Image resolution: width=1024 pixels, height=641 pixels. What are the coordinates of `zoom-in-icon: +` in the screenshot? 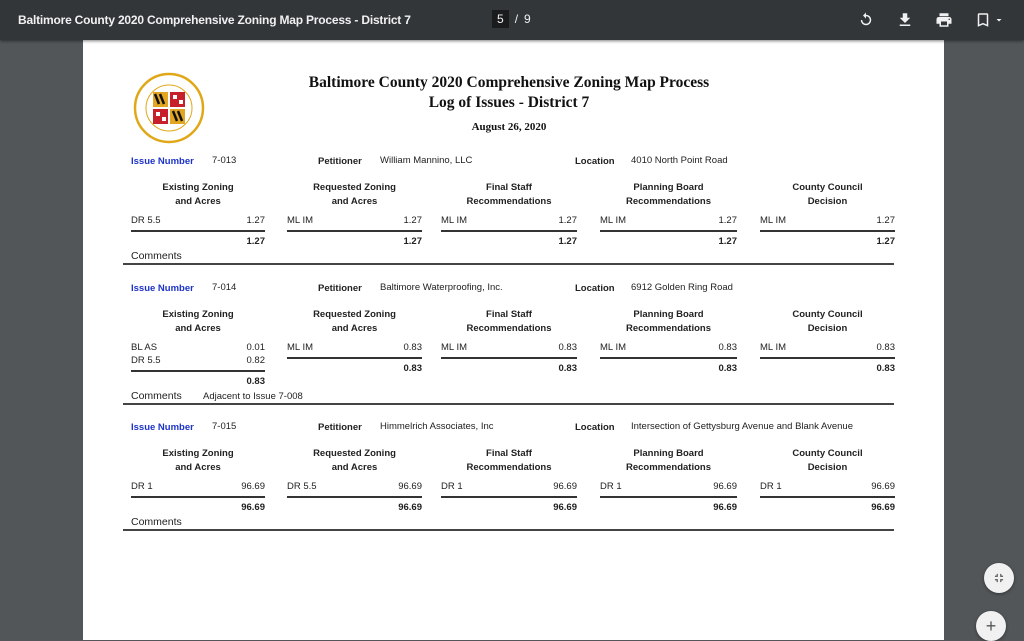 It's located at (991, 625).